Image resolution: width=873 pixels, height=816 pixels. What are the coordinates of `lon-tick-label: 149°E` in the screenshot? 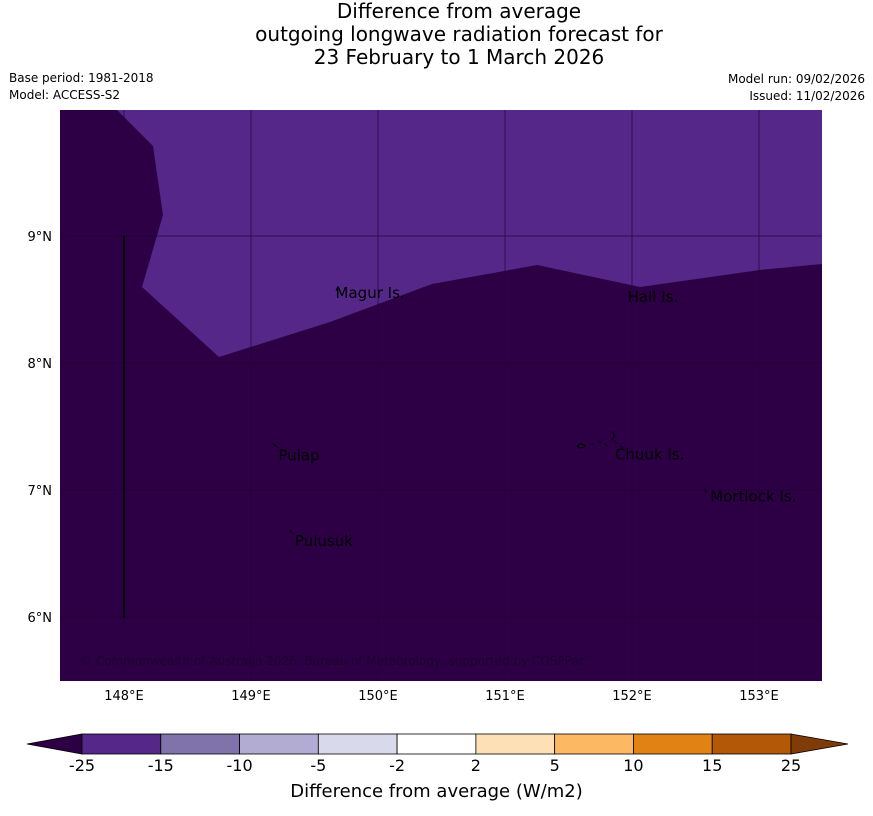 It's located at (251, 696).